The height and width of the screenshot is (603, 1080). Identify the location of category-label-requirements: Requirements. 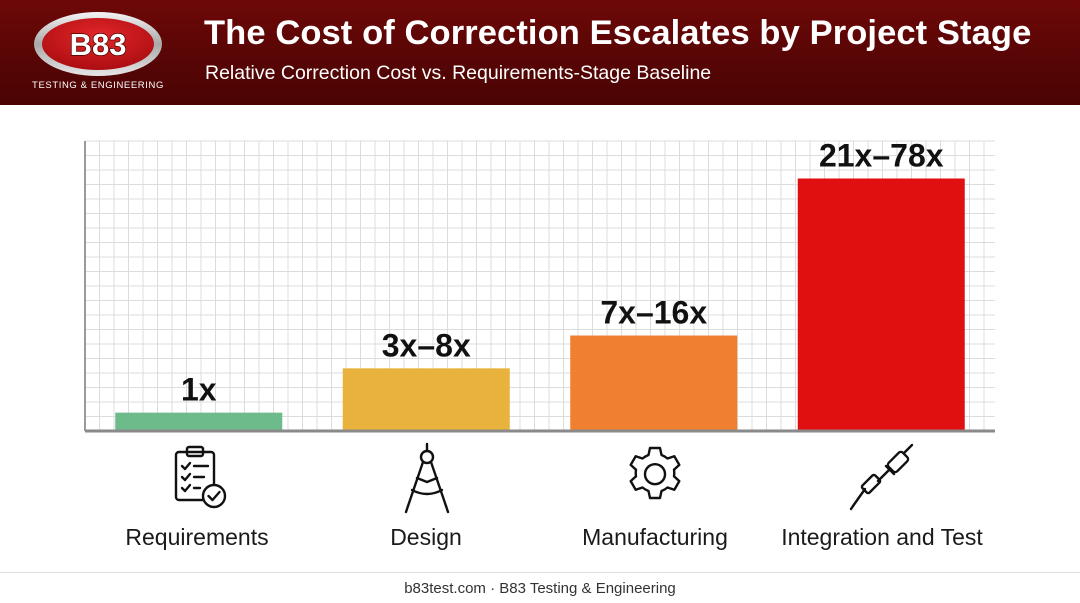
(197, 537).